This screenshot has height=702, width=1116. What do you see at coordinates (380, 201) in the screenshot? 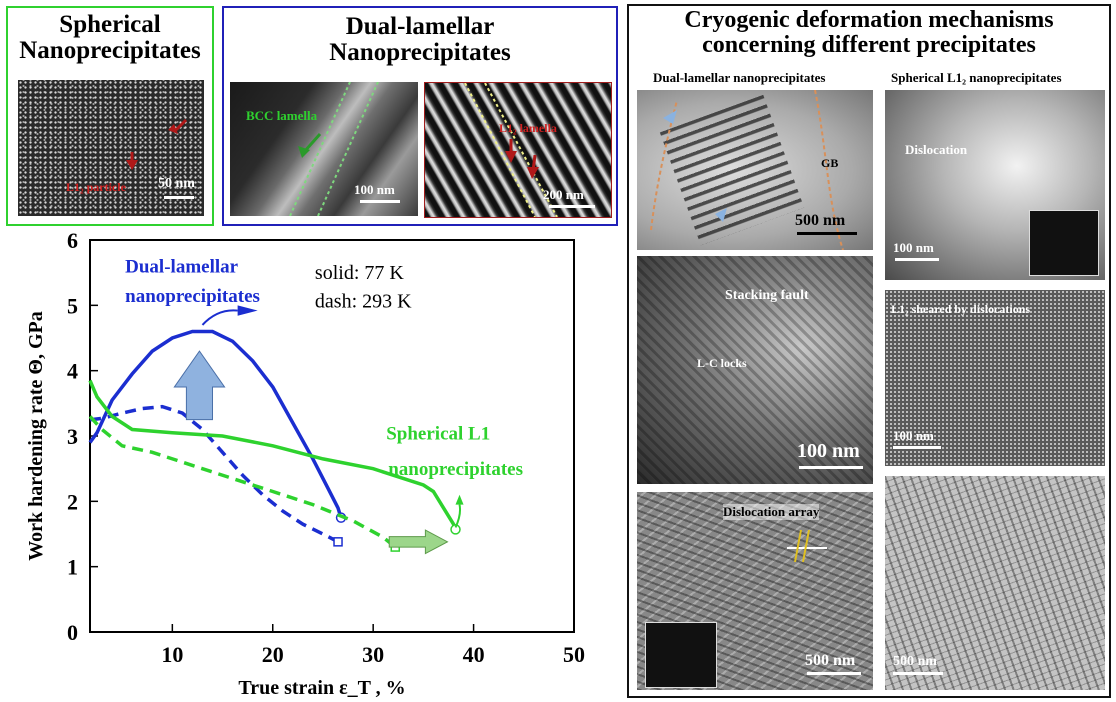
I see `bcc-scale-bar` at bounding box center [380, 201].